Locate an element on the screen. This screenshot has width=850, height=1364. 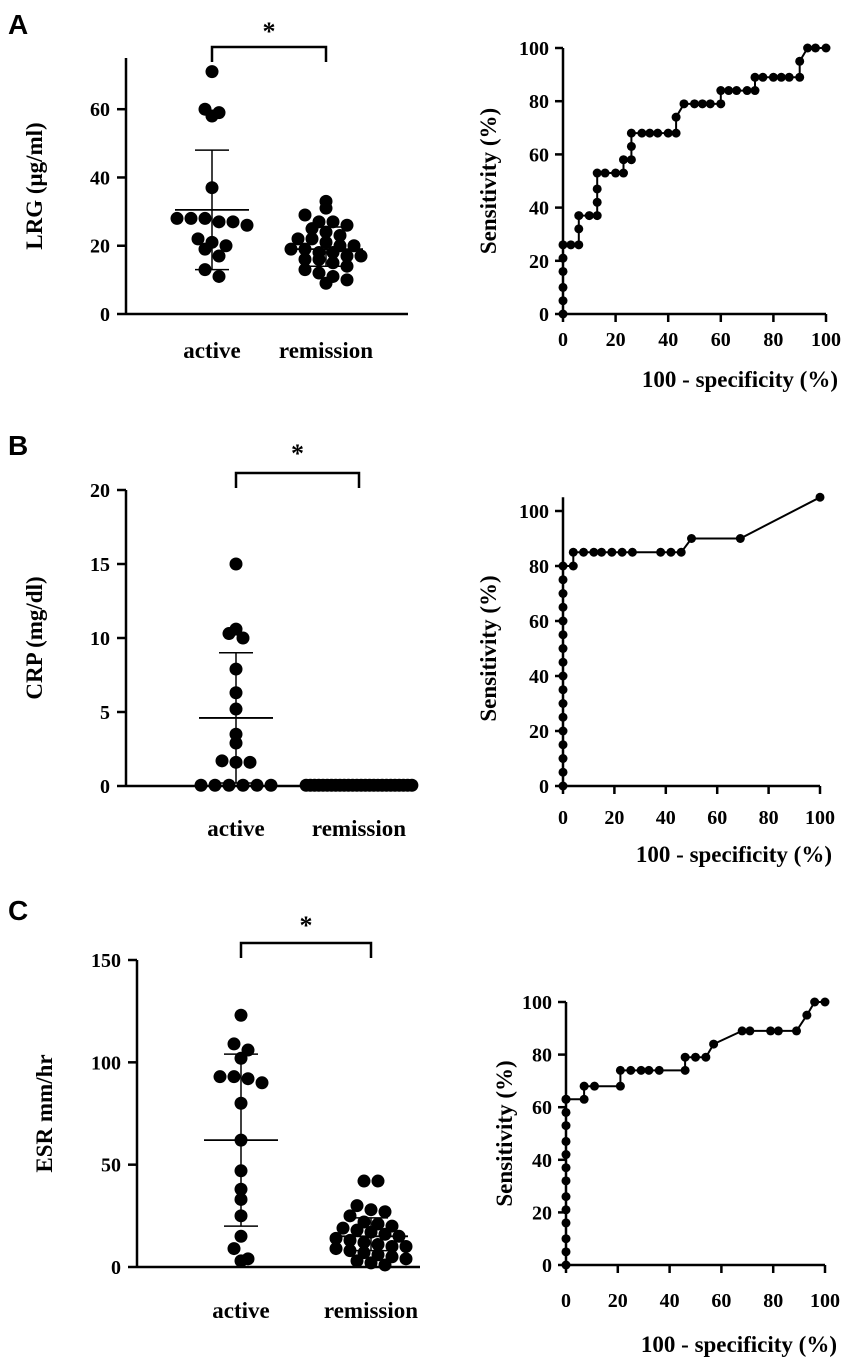
category-label: active is located at coordinates (211, 350).